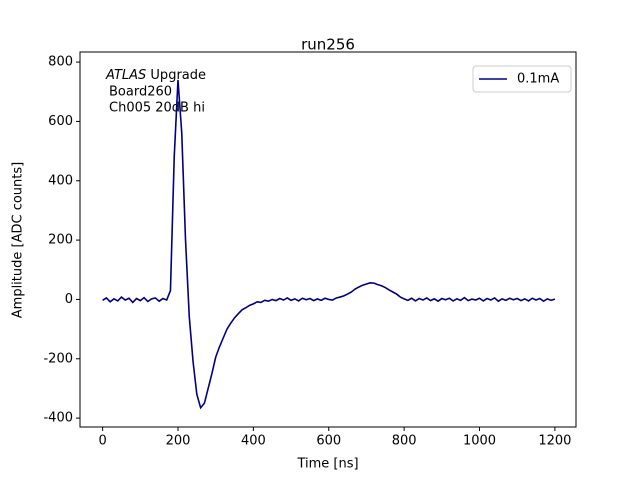 This screenshot has height=484, width=640. I want to click on annotation: ATLAS Upgrade, so click(155, 75).